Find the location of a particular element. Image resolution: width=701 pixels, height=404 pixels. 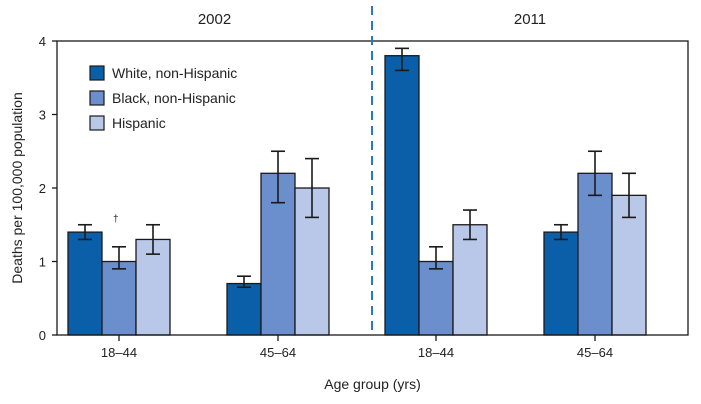

y-tick-label: 1 is located at coordinates (42, 262).